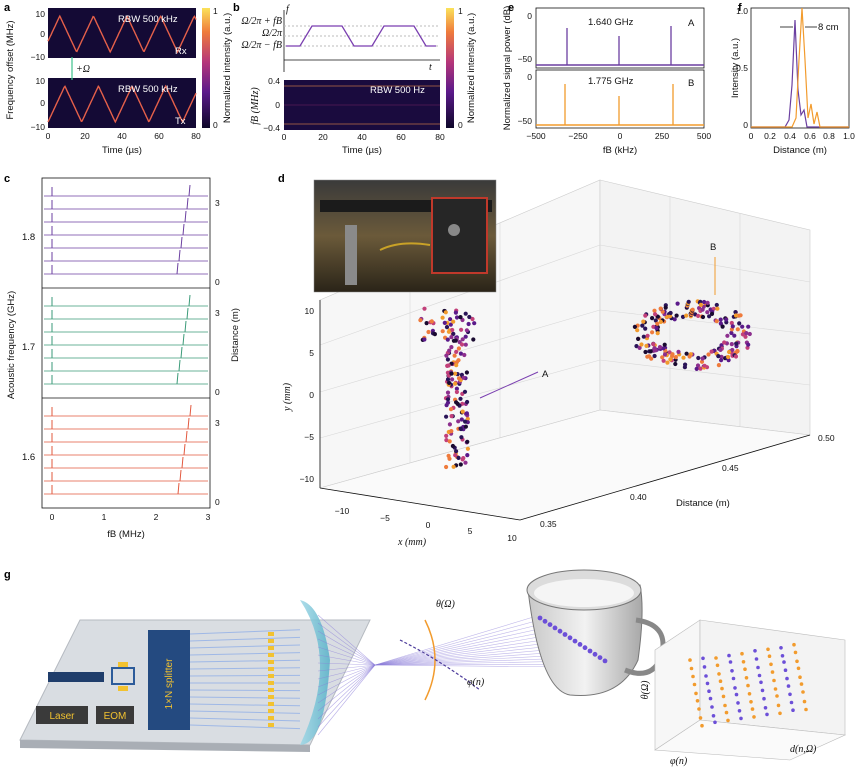 The height and width of the screenshot is (769, 868). I want to click on c-rtick-3-0: 0, so click(217, 502).